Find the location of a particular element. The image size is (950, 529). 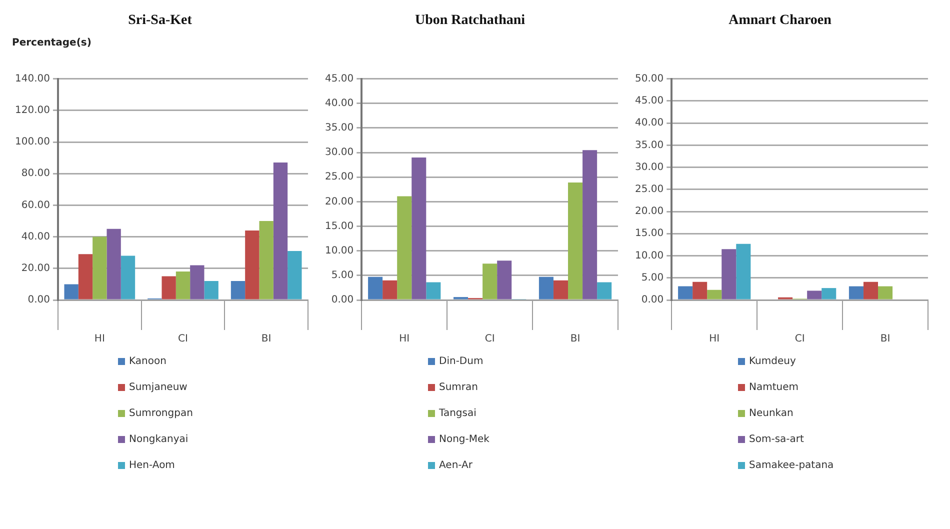

legend-label: Nong-Mek is located at coordinates (464, 439).